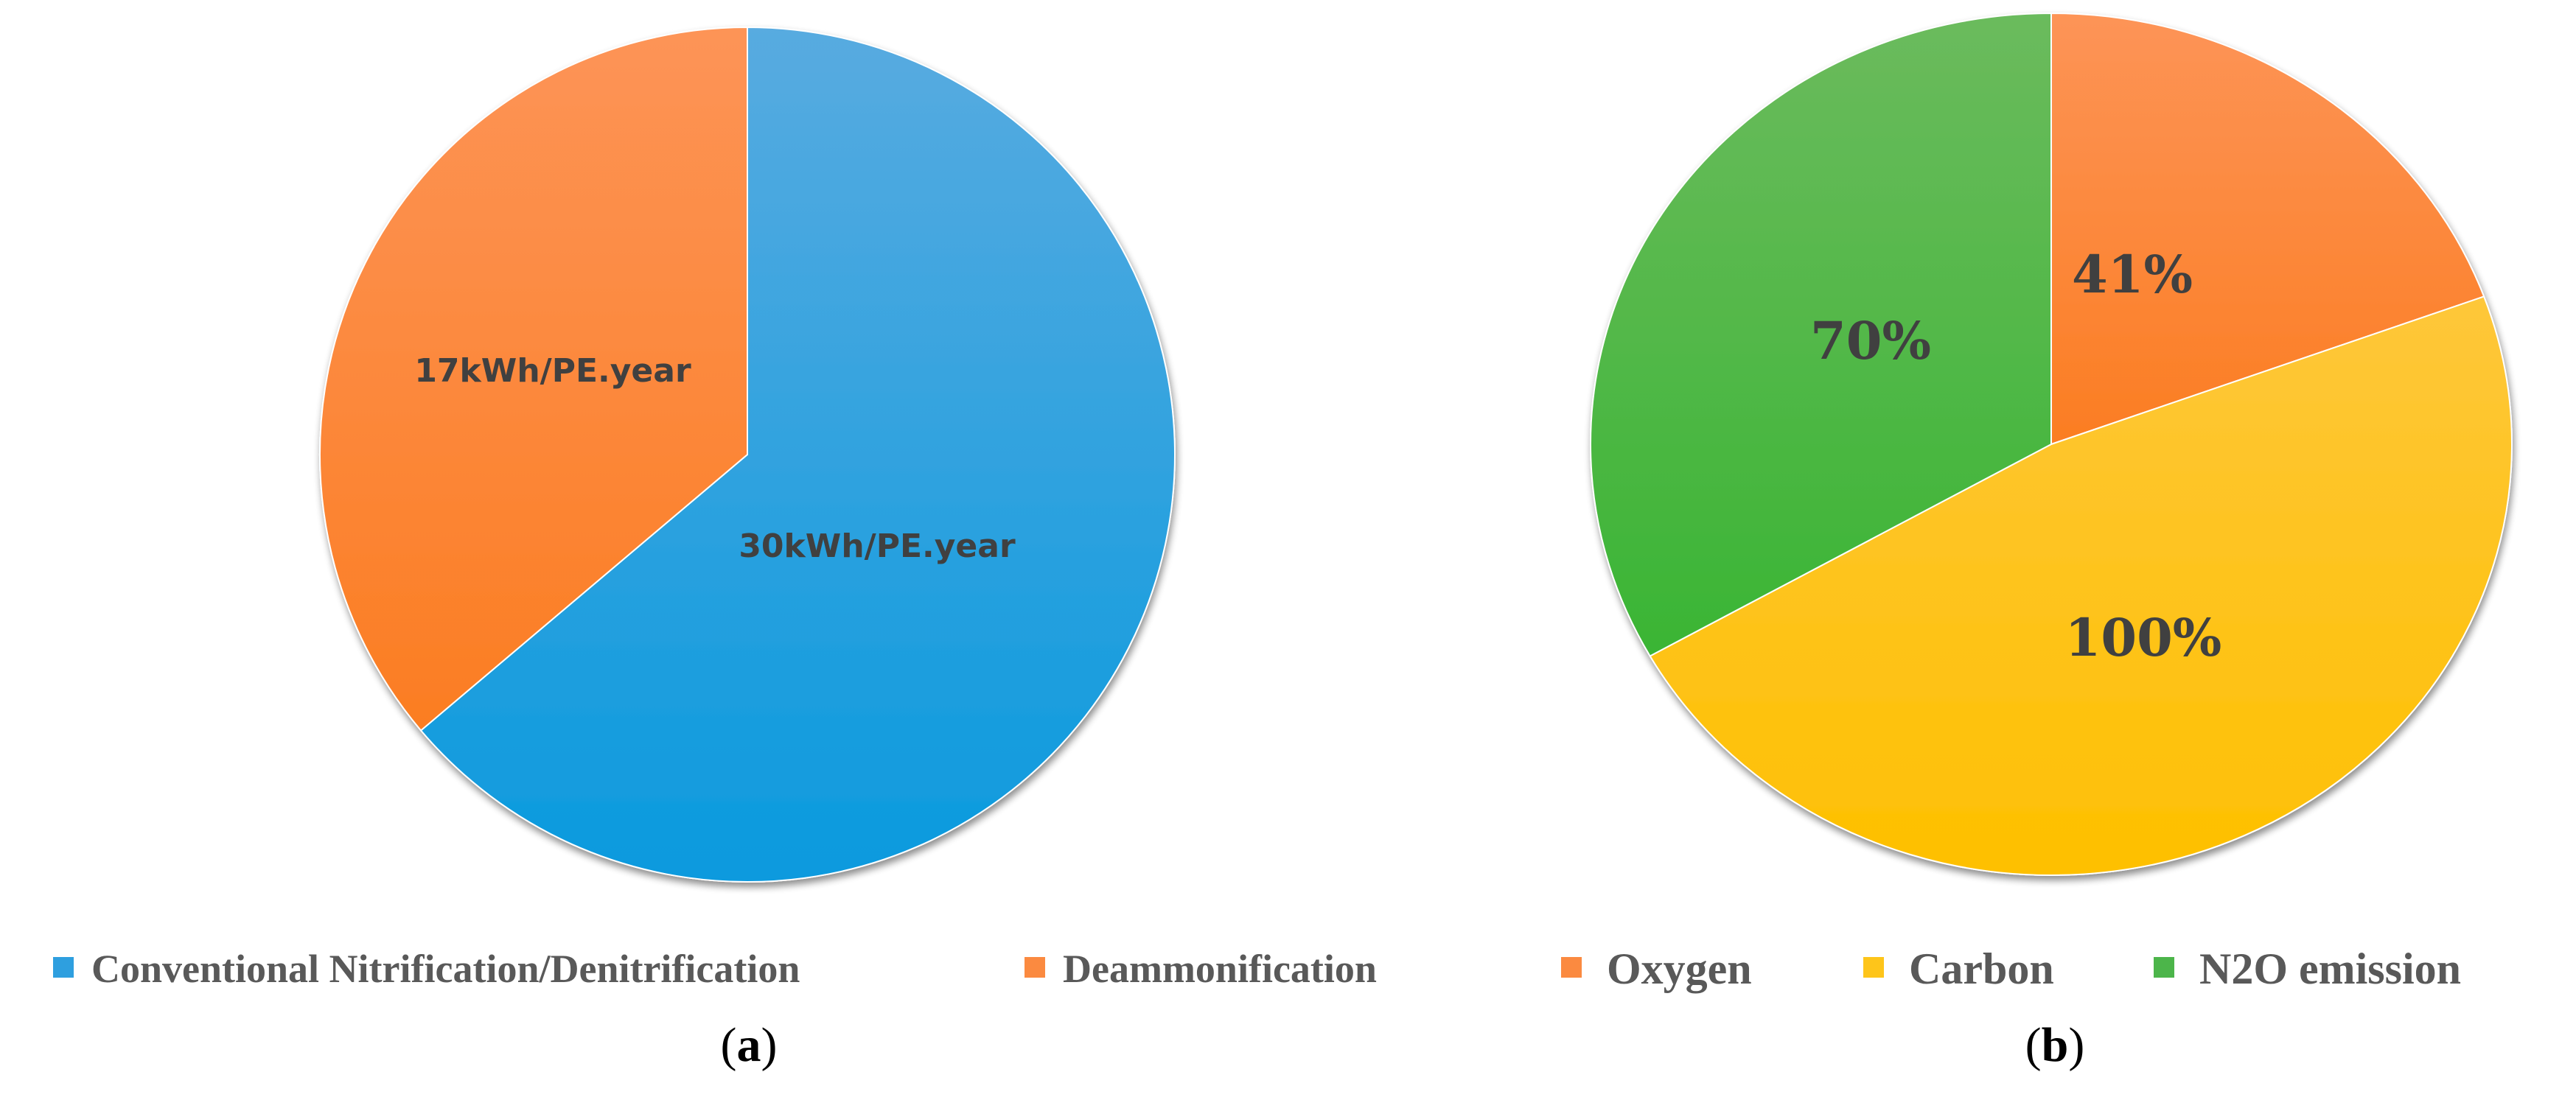 This screenshot has height=1097, width=2576. Describe the element at coordinates (552, 371) in the screenshot. I see `pie-a-label-deammonification: 17kWh/PE.year` at that location.